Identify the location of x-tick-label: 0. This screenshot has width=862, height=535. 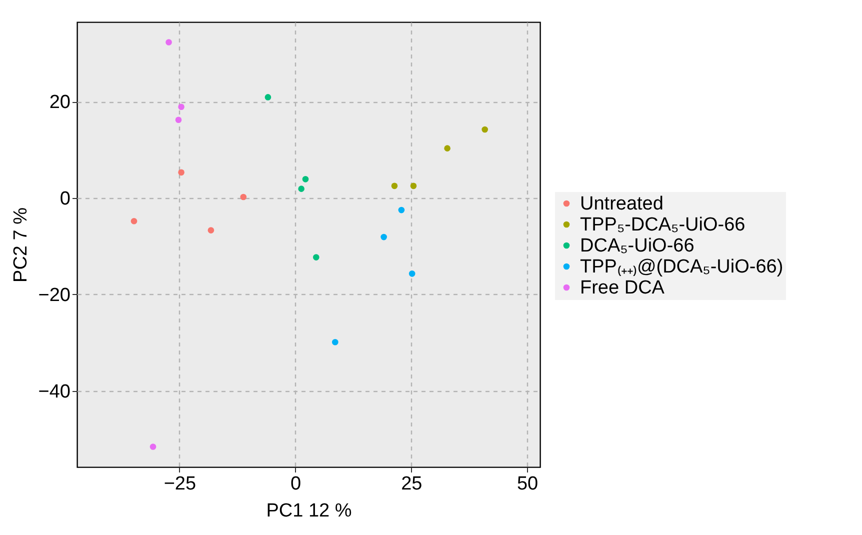
(296, 484).